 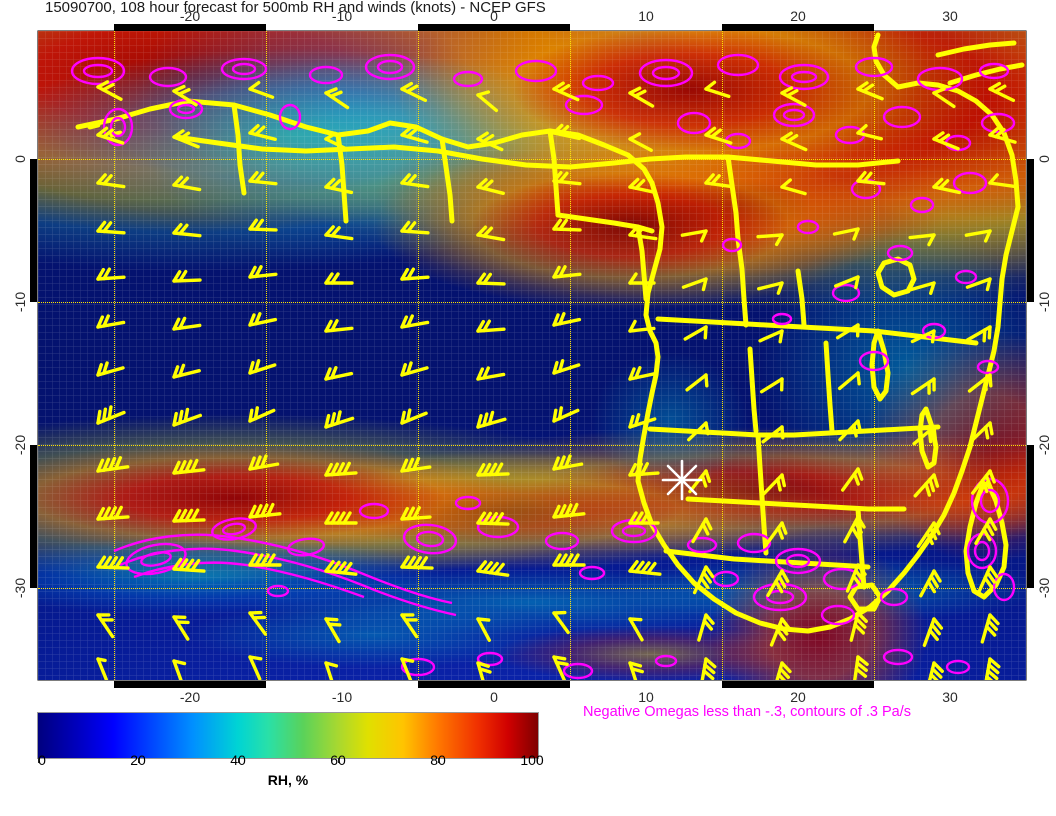 I want to click on colorbar-label-5: 100, so click(x=532, y=760).